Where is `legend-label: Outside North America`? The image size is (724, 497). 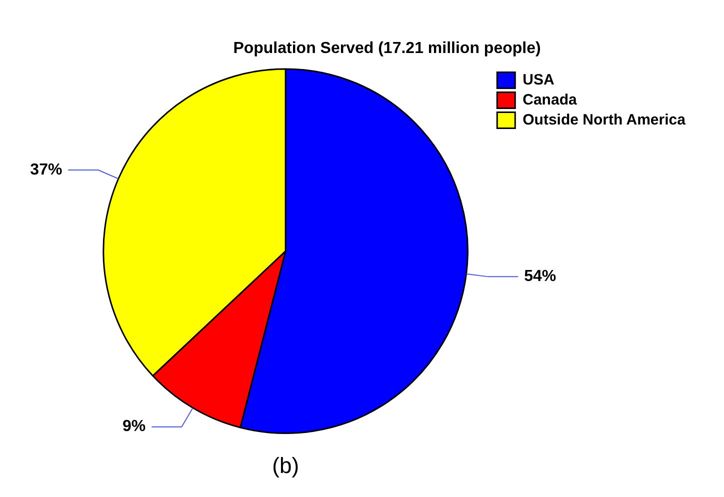 legend-label: Outside North America is located at coordinates (604, 119).